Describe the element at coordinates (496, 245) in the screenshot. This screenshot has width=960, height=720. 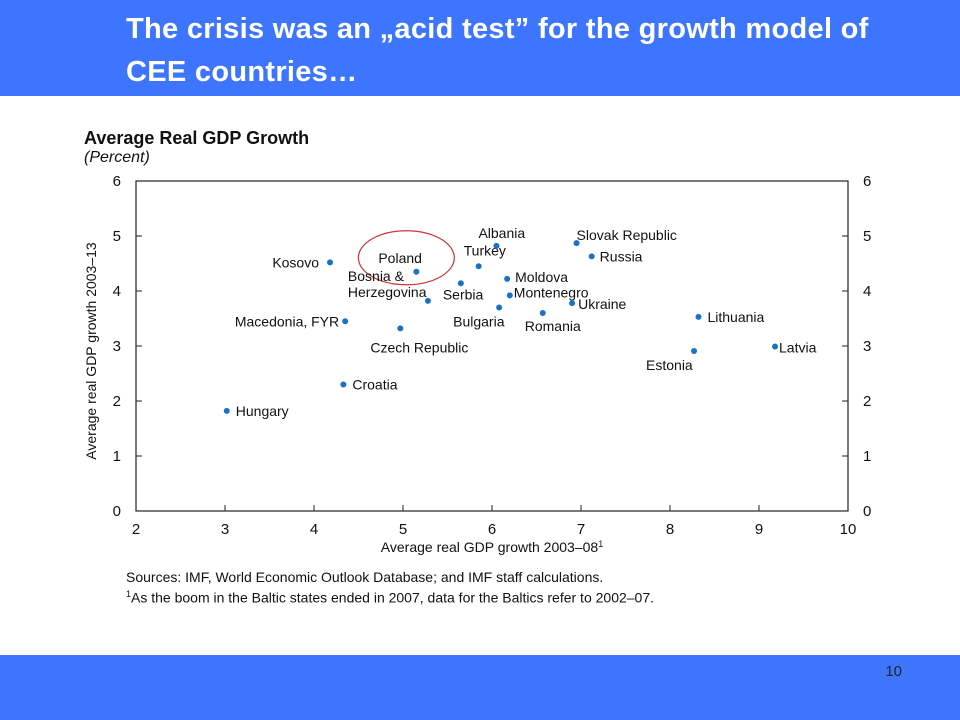
I see `point-albania` at that location.